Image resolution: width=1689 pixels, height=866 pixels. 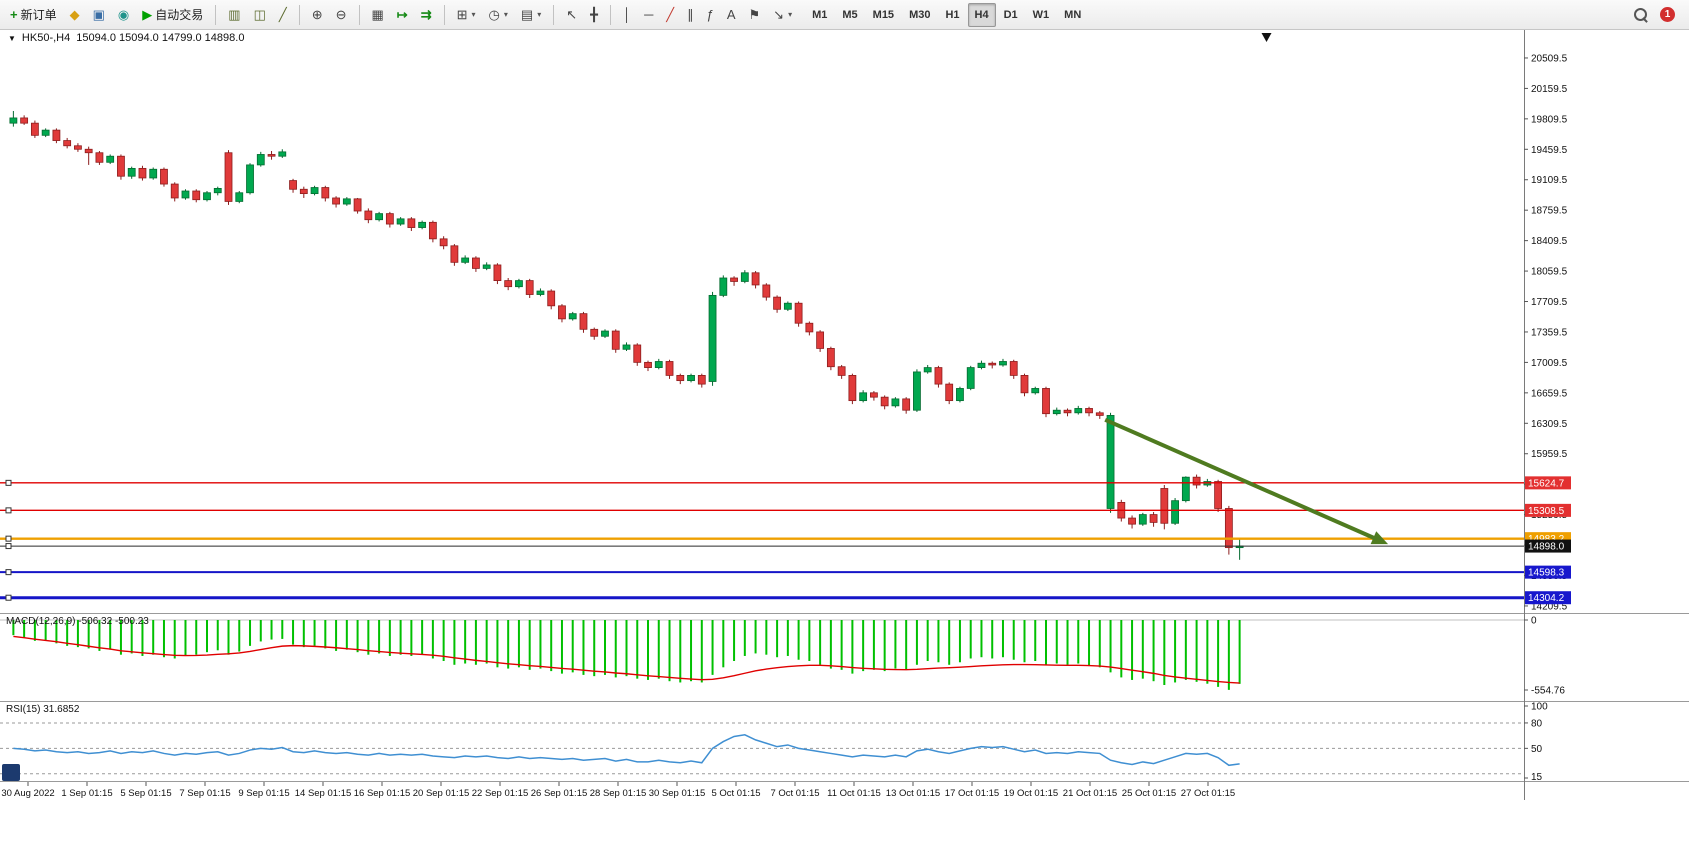 I want to click on cursor-button: ↖, so click(x=571, y=15).